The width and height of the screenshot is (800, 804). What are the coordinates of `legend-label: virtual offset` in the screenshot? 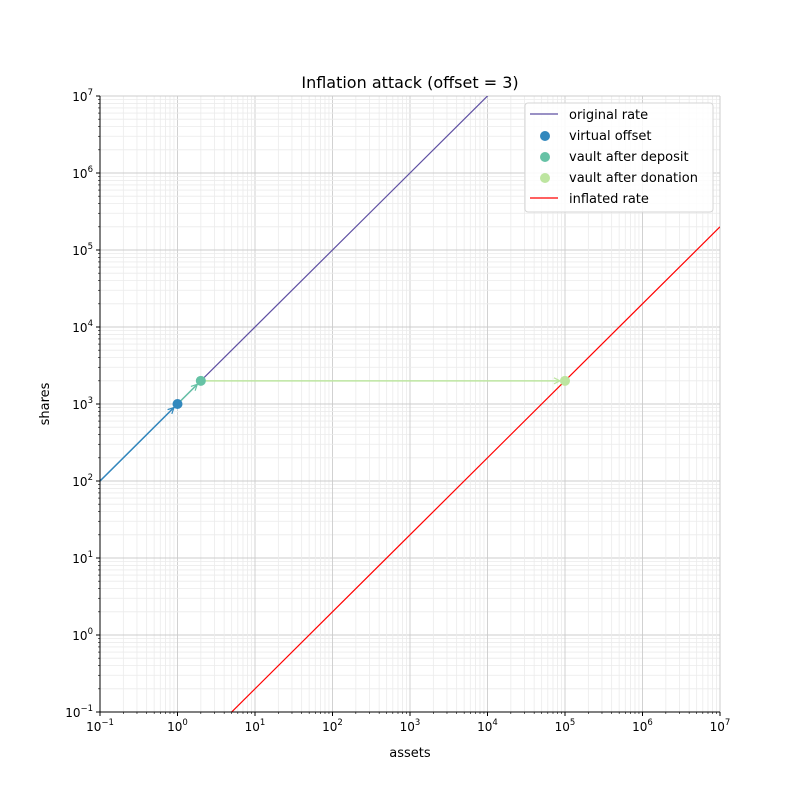 It's located at (610, 136).